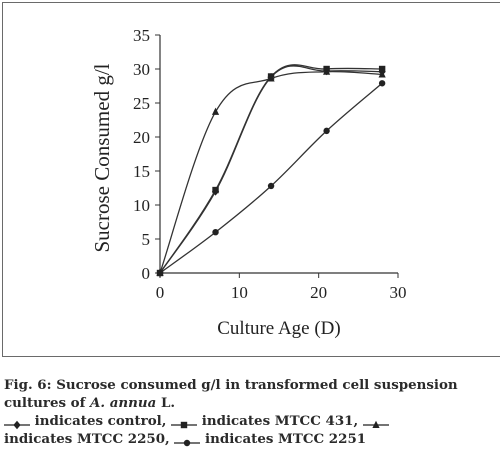 The width and height of the screenshot is (500, 461). What do you see at coordinates (141, 35) in the screenshot?
I see `y-tick-label: 35` at bounding box center [141, 35].